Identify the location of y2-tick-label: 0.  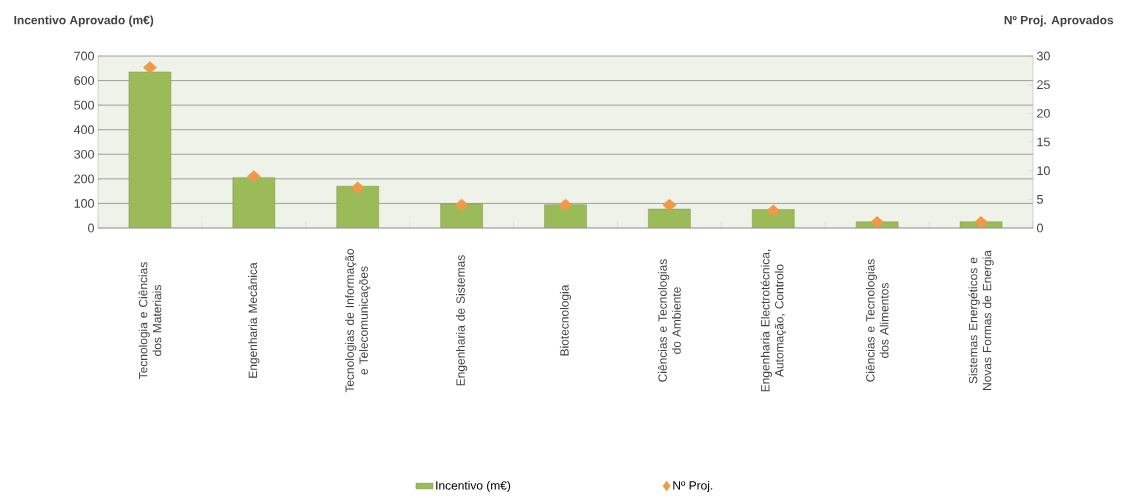
(1040, 228).